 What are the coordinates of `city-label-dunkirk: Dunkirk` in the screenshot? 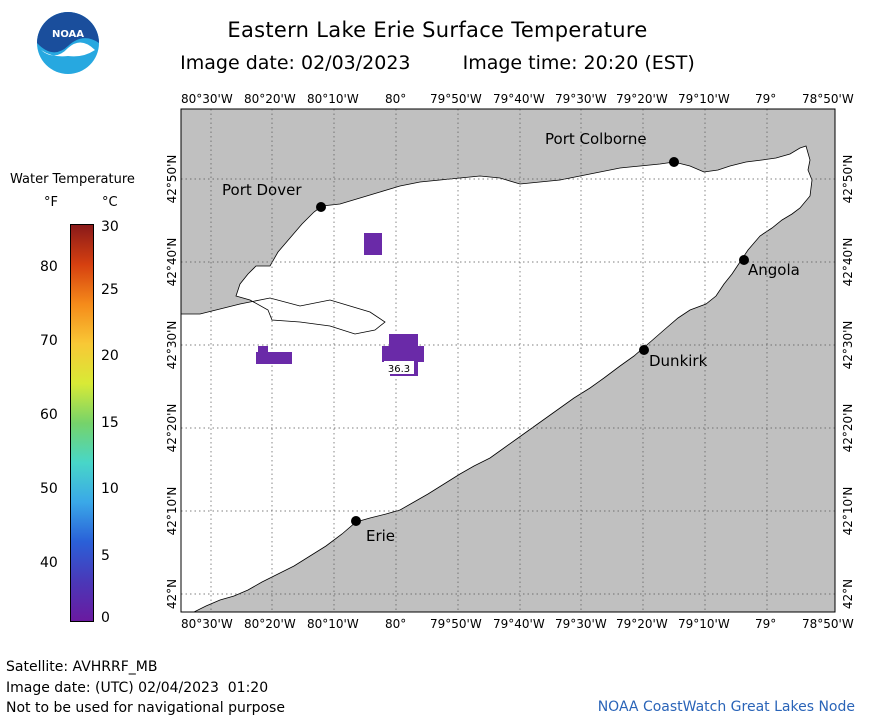 It's located at (678, 361).